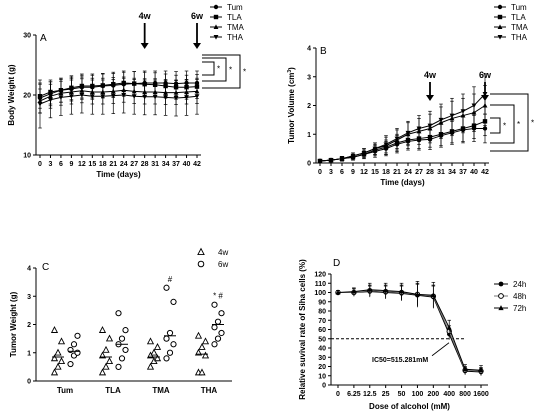 The height and width of the screenshot is (418, 550). What do you see at coordinates (419, 172) in the screenshot?
I see `x-tick-label: 27` at bounding box center [419, 172].